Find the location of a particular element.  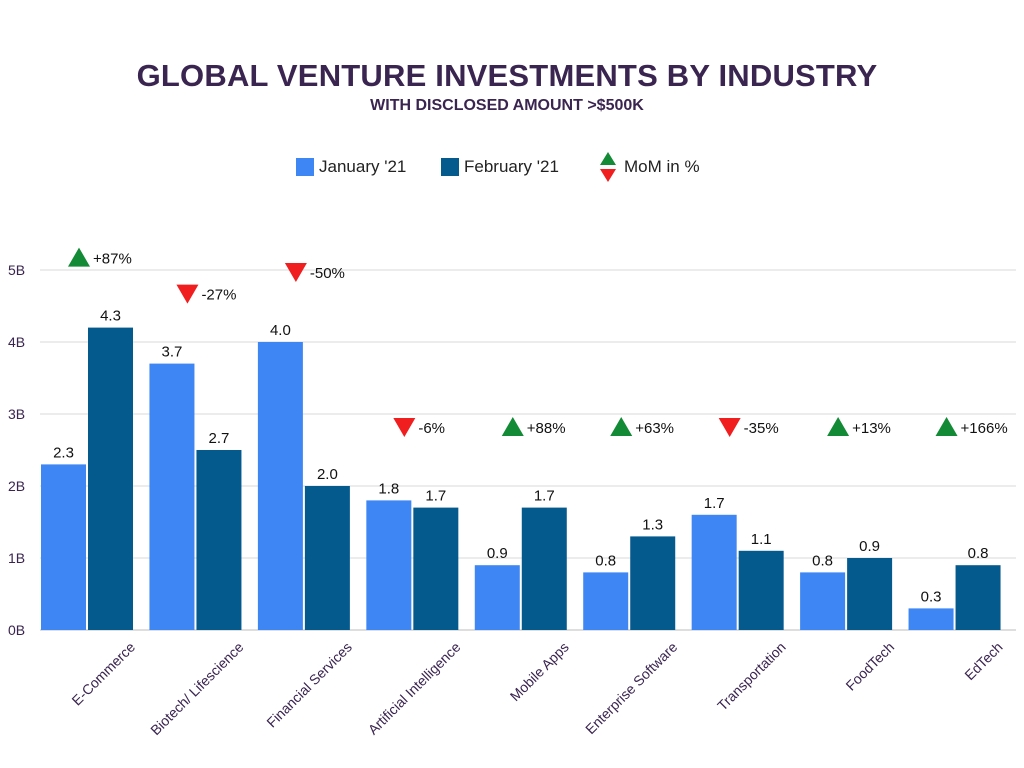

legend-label-february: February '21 is located at coordinates (511, 166).